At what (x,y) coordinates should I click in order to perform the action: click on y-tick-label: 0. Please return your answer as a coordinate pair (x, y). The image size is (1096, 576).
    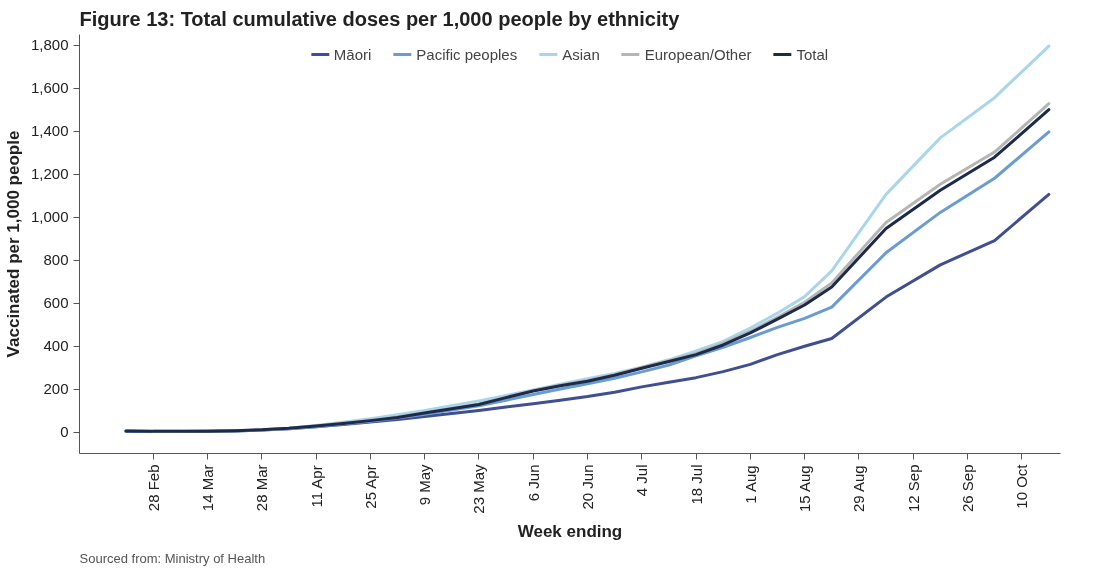
    Looking at the image, I should click on (64, 432).